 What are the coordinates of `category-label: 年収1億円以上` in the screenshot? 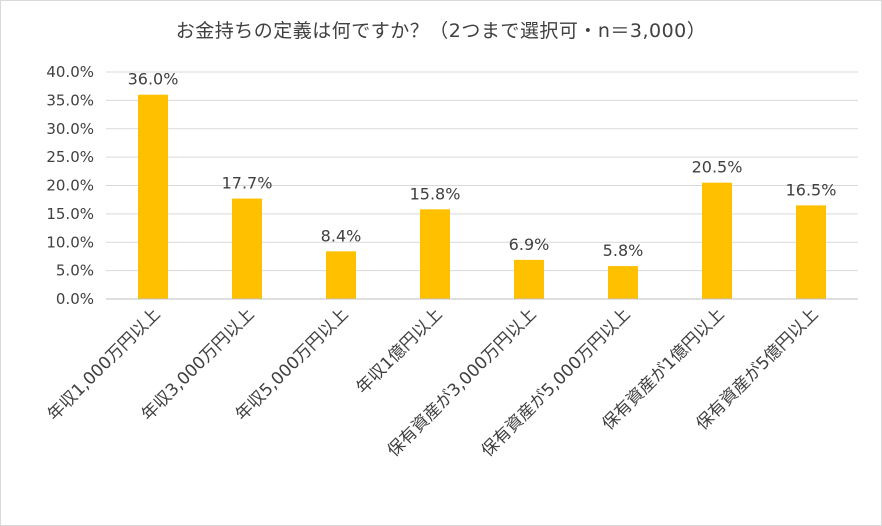 It's located at (400, 351).